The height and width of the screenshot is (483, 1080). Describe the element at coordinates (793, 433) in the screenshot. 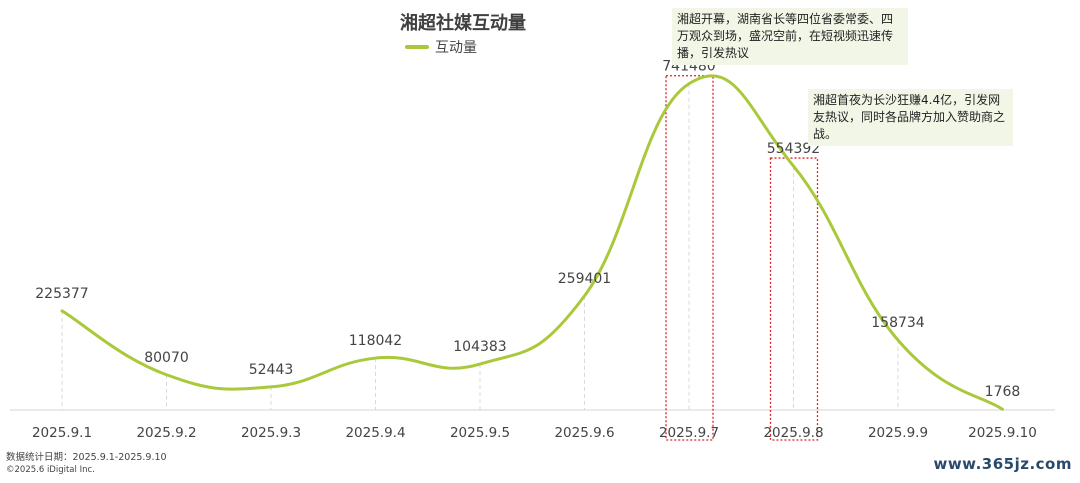

I see `x-tick-label: 2025.9.8` at that location.